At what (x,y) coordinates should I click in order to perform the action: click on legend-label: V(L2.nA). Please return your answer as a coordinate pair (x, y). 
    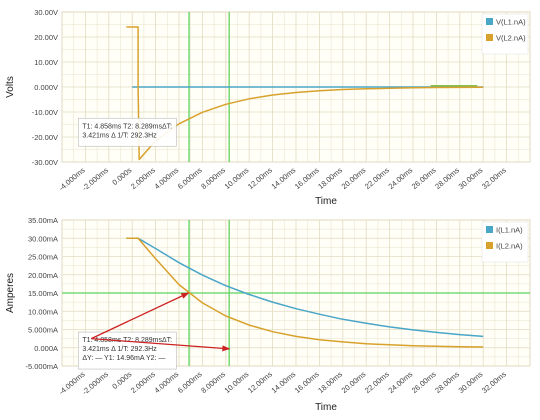
    Looking at the image, I should click on (511, 38).